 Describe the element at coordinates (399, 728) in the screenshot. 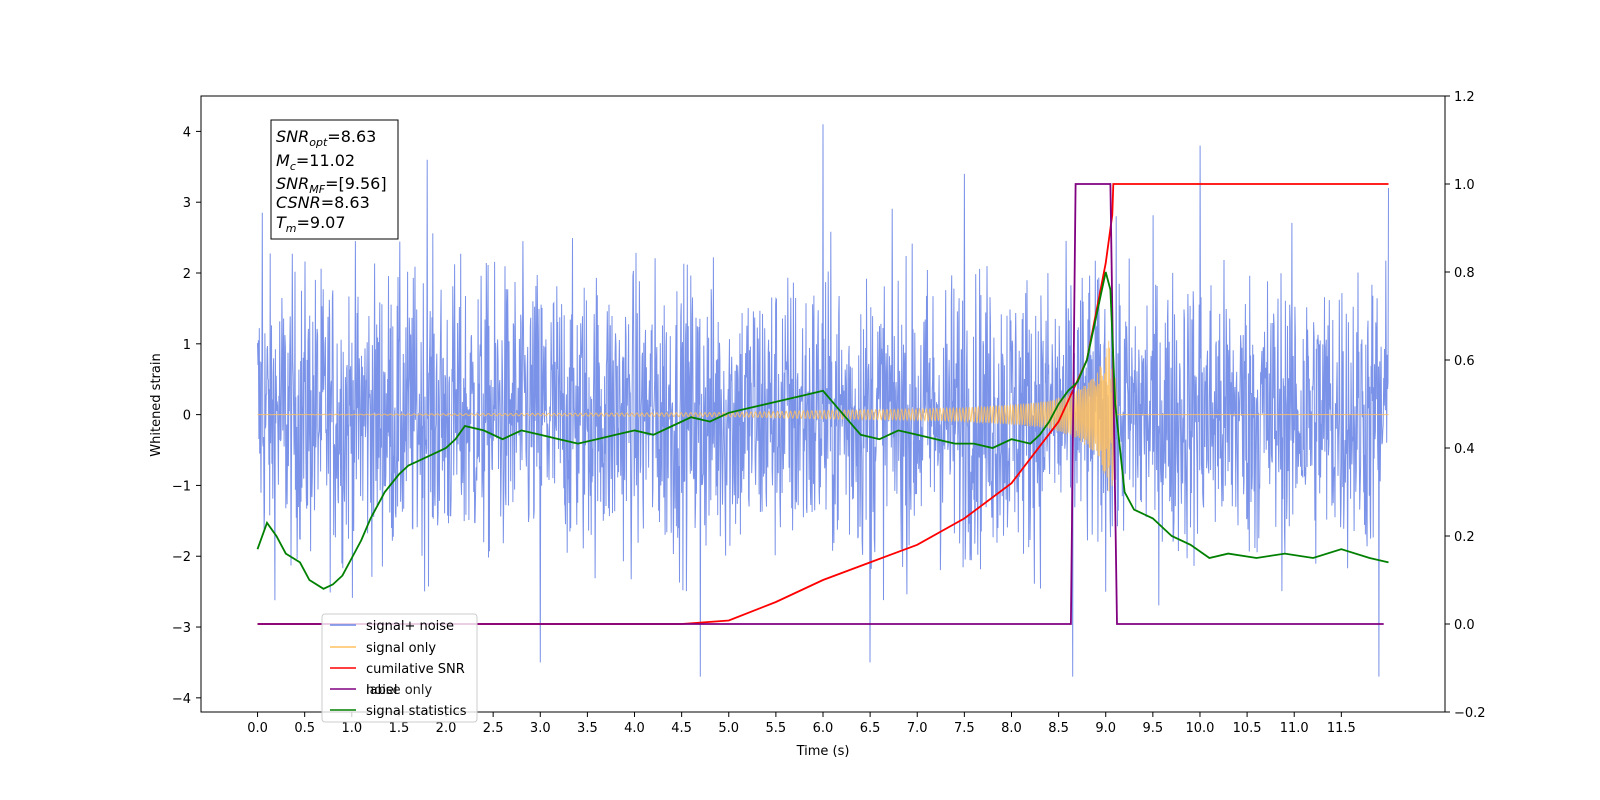

I see `x-tick-label: 1.5` at that location.